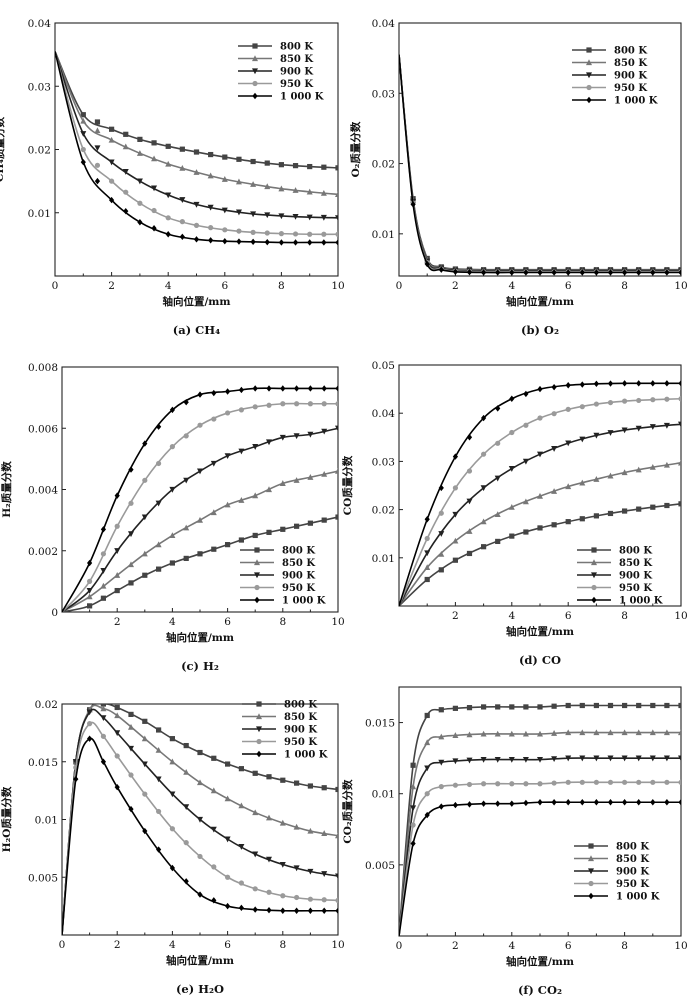 The image size is (700, 1005). What do you see at coordinates (589, 75) in the screenshot?
I see `o2-legend-marker` at bounding box center [589, 75].